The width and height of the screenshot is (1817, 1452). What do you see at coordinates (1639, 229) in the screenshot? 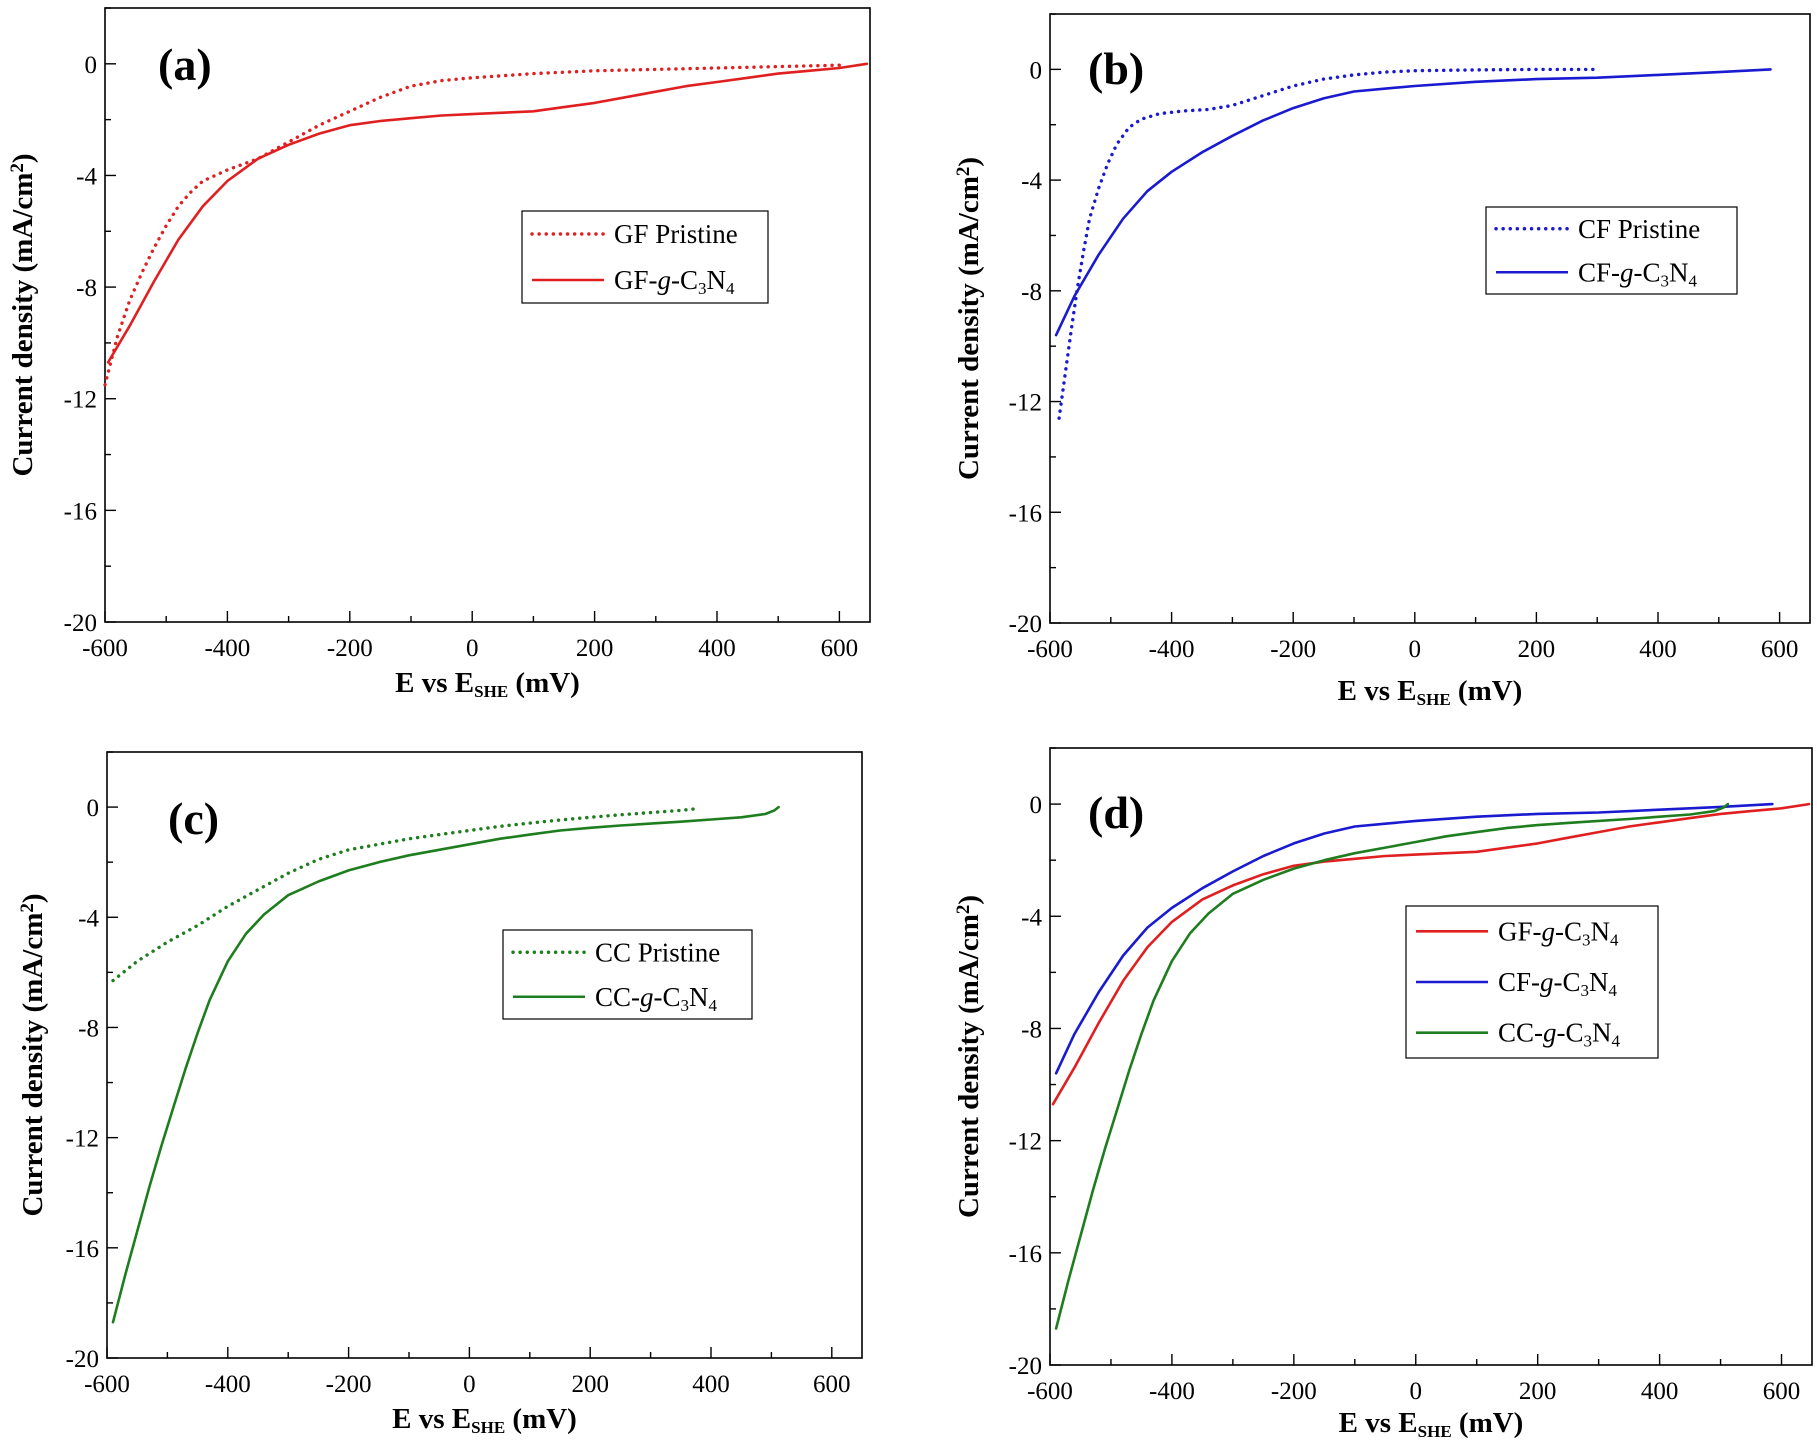
I see `legend-label: CF Pristine` at bounding box center [1639, 229].